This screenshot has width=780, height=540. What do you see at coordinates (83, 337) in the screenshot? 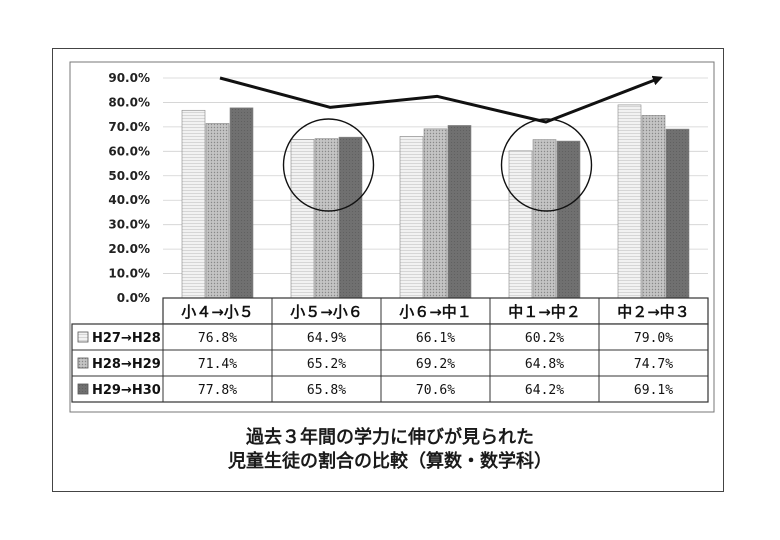
I see `legend-swatch-H27→H28` at bounding box center [83, 337].